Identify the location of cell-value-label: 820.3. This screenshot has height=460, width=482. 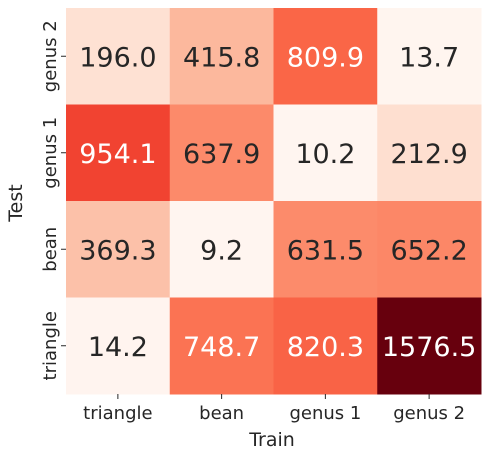
(325, 347).